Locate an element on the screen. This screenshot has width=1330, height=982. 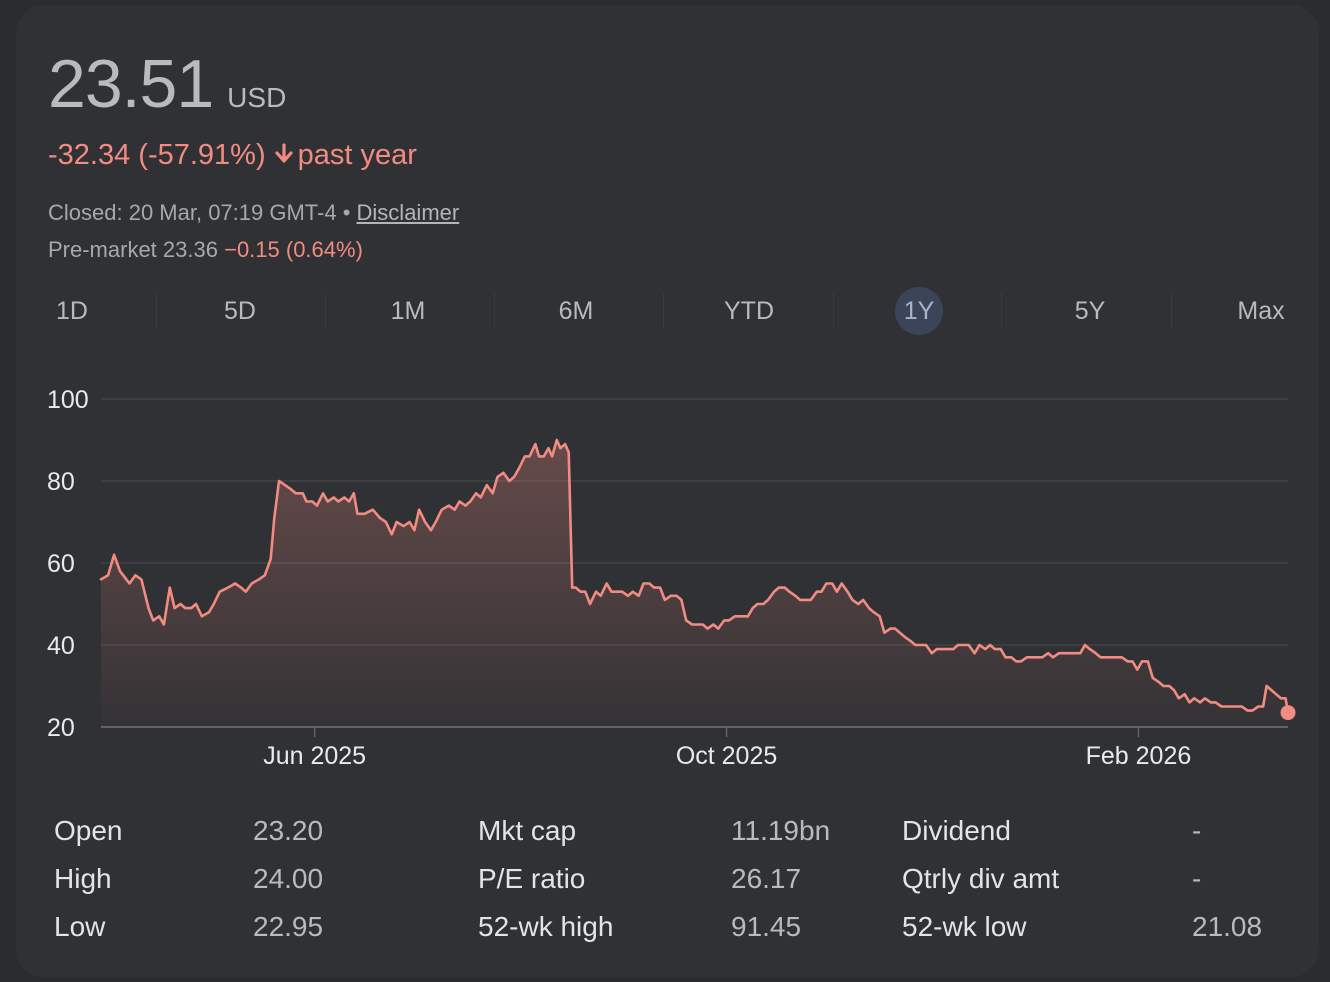
x-tick-label: Jun 2025 is located at coordinates (314, 756).